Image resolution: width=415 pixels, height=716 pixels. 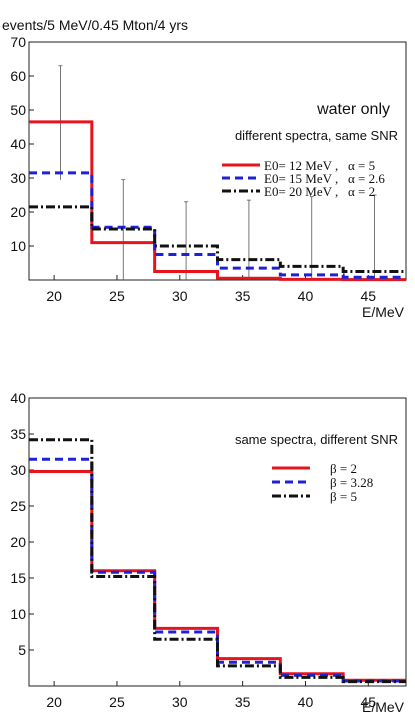 What do you see at coordinates (18, 542) in the screenshot?
I see `bottom-y-tick-label: 20` at bounding box center [18, 542].